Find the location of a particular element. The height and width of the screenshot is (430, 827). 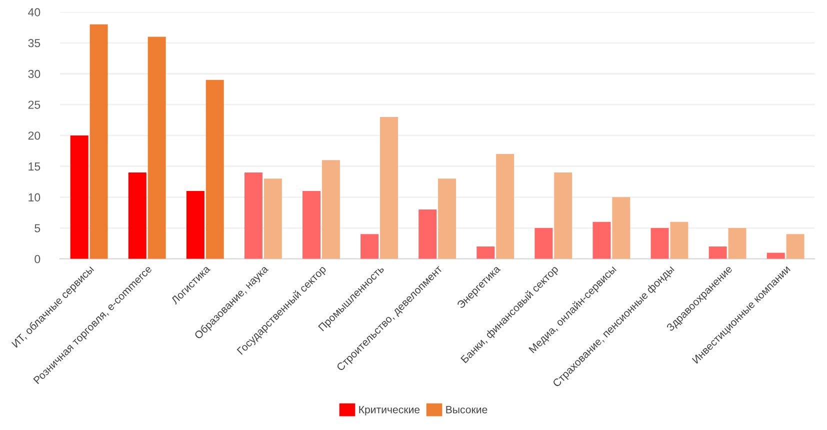

y-tick-label: 5 is located at coordinates (37, 228).